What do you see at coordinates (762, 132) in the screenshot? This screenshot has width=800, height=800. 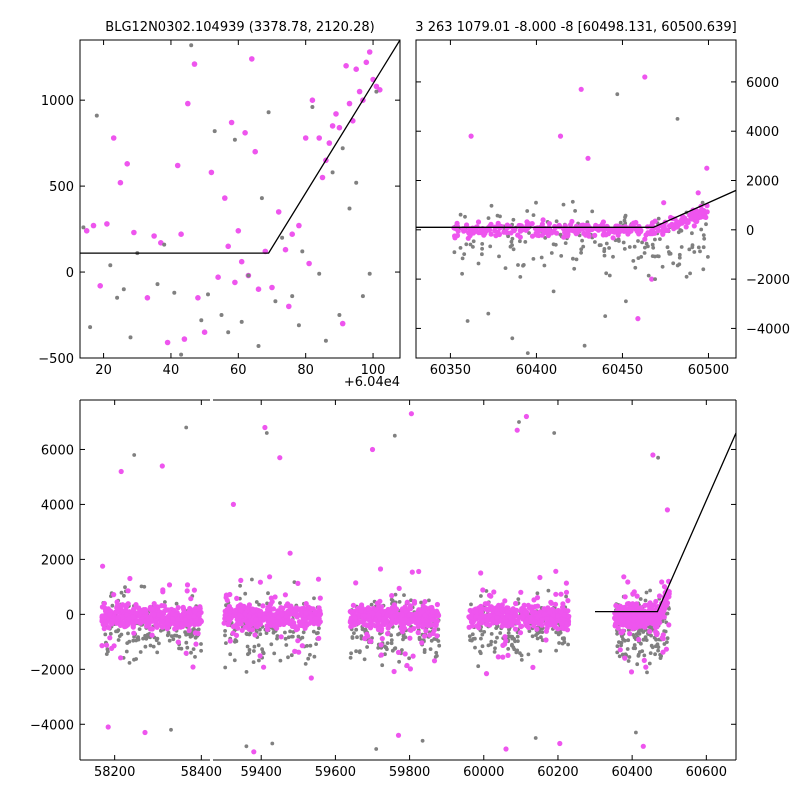 I see `y-tick-label: 4000` at bounding box center [762, 132].